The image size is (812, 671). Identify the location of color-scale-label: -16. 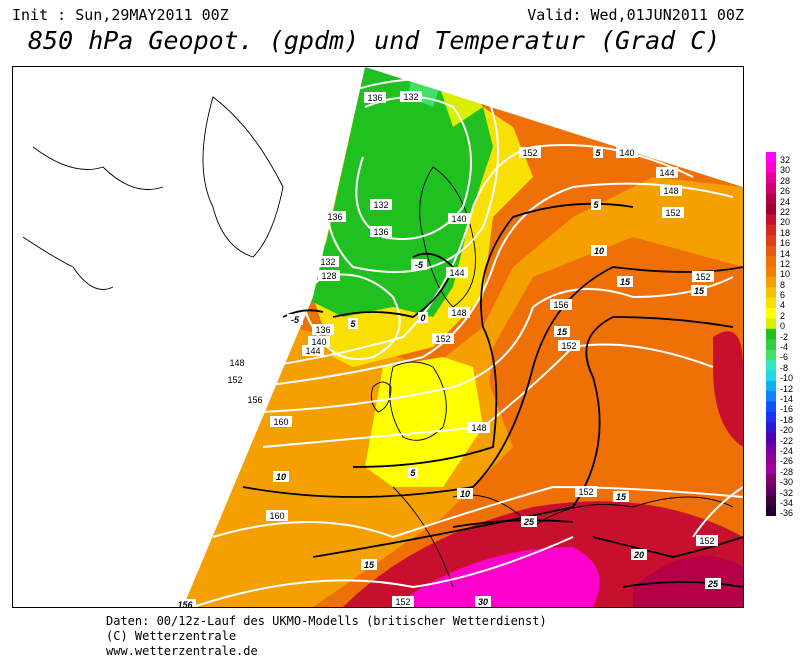
(787, 409).